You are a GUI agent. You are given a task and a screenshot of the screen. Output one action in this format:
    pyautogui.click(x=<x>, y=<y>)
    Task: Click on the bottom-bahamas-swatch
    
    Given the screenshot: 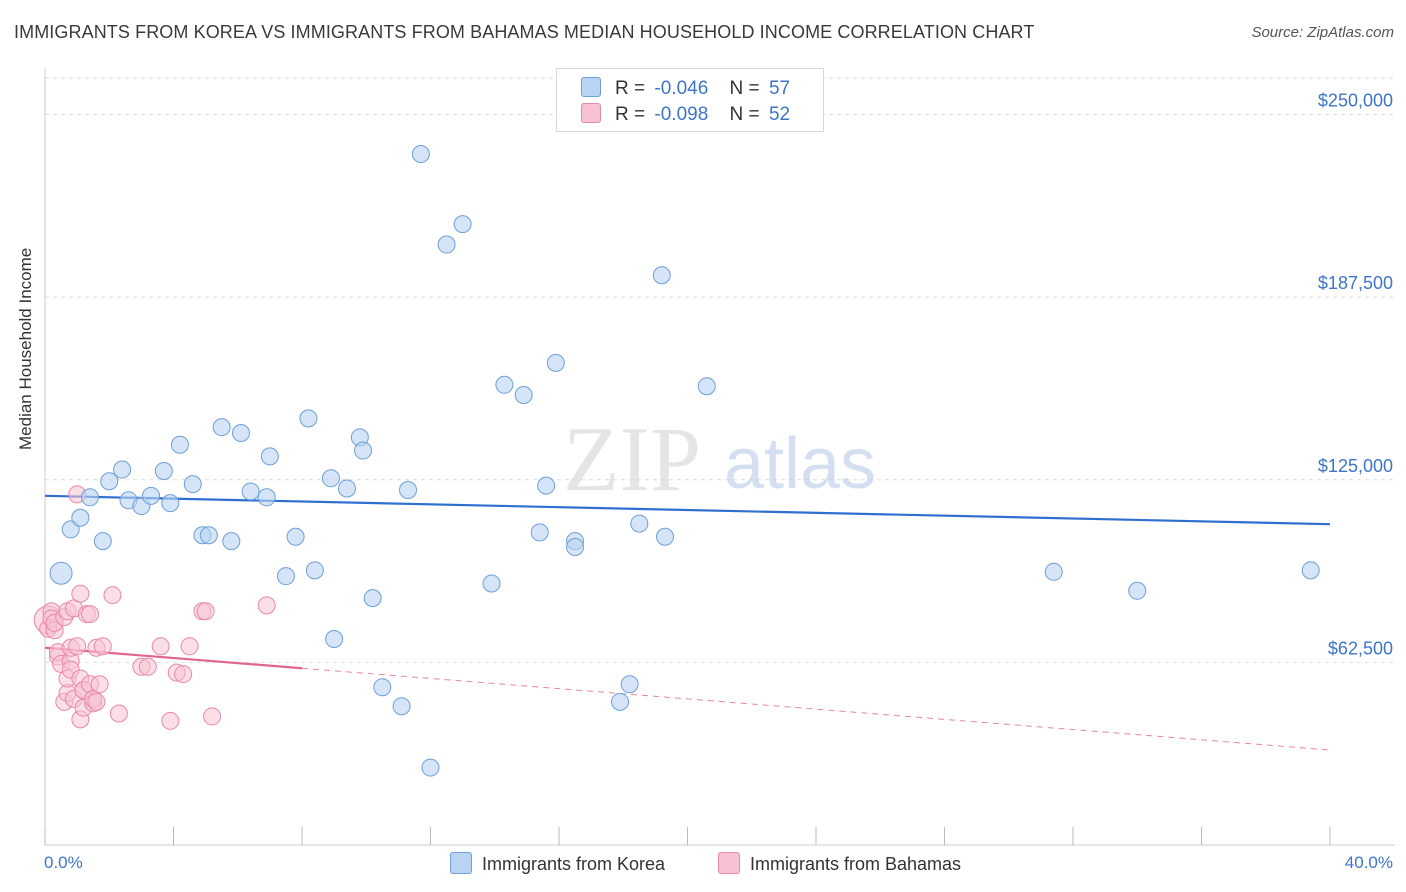 What is the action you would take?
    pyautogui.click(x=729, y=863)
    